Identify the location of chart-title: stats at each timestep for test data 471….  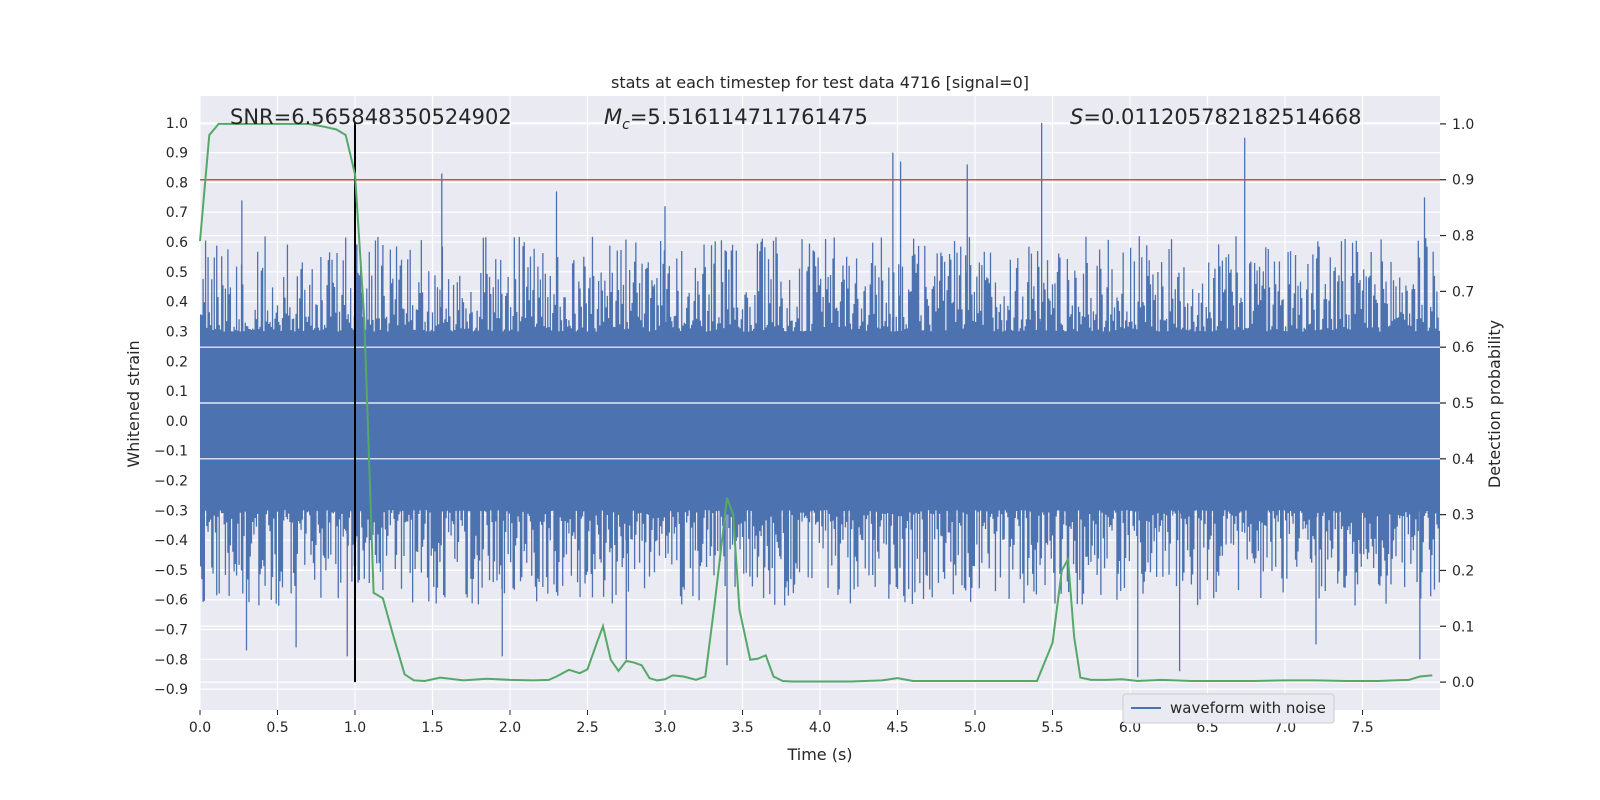
(820, 82).